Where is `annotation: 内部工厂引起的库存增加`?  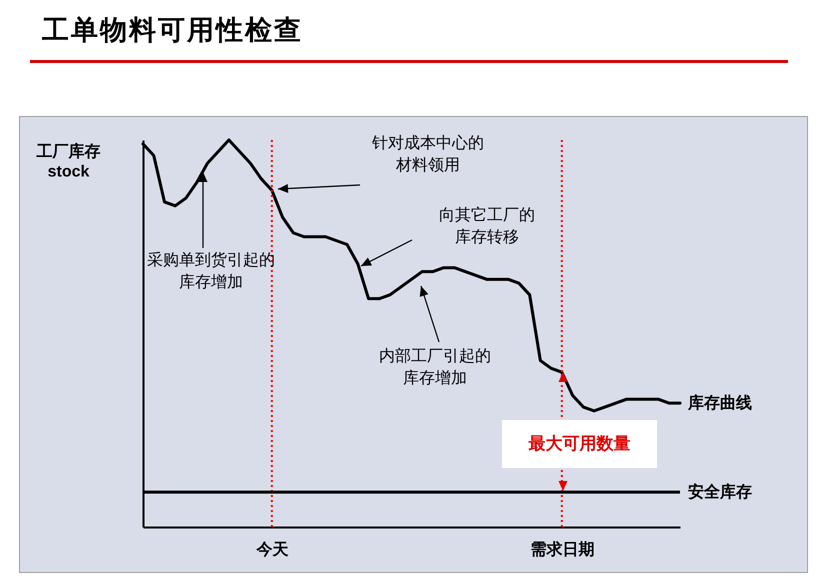 annotation: 内部工厂引起的库存增加 is located at coordinates (435, 367).